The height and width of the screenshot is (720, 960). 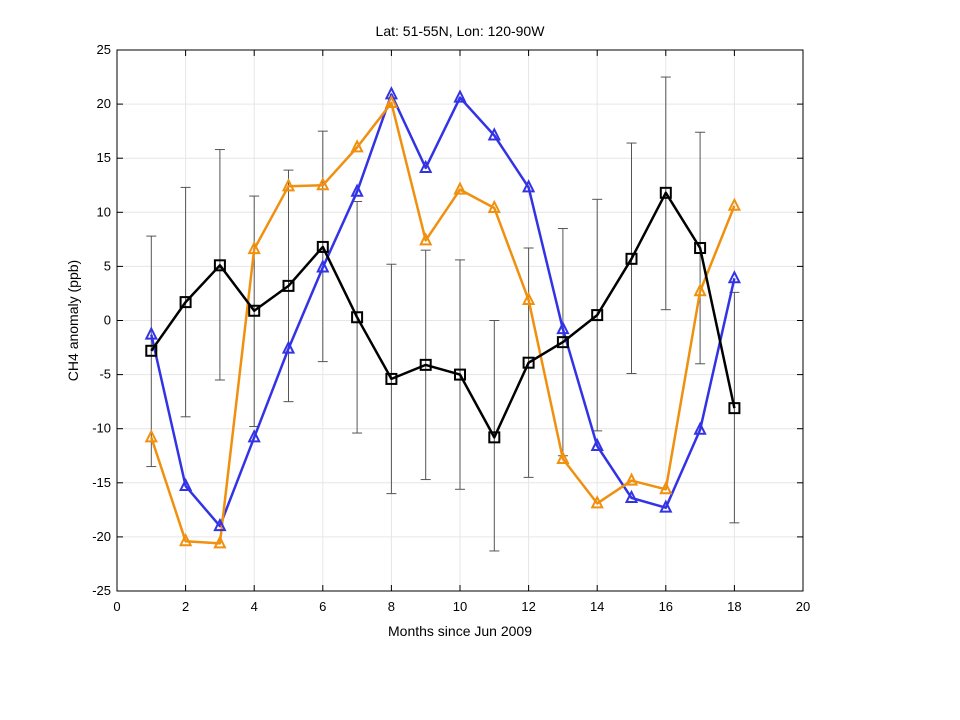 What do you see at coordinates (460, 606) in the screenshot?
I see `x-tick-label: 10` at bounding box center [460, 606].